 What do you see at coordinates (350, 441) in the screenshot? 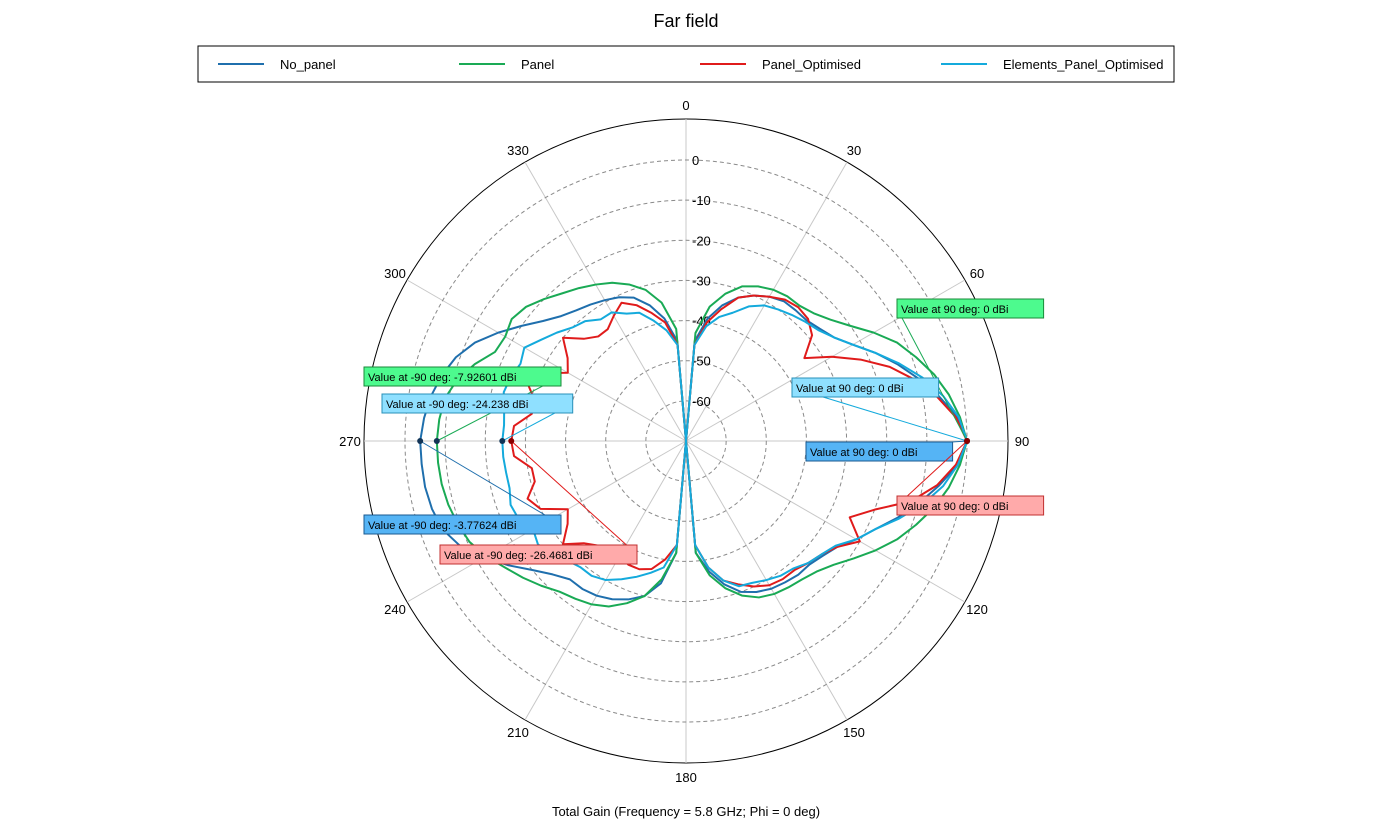
I see `angle-tick-label: 270` at bounding box center [350, 441].